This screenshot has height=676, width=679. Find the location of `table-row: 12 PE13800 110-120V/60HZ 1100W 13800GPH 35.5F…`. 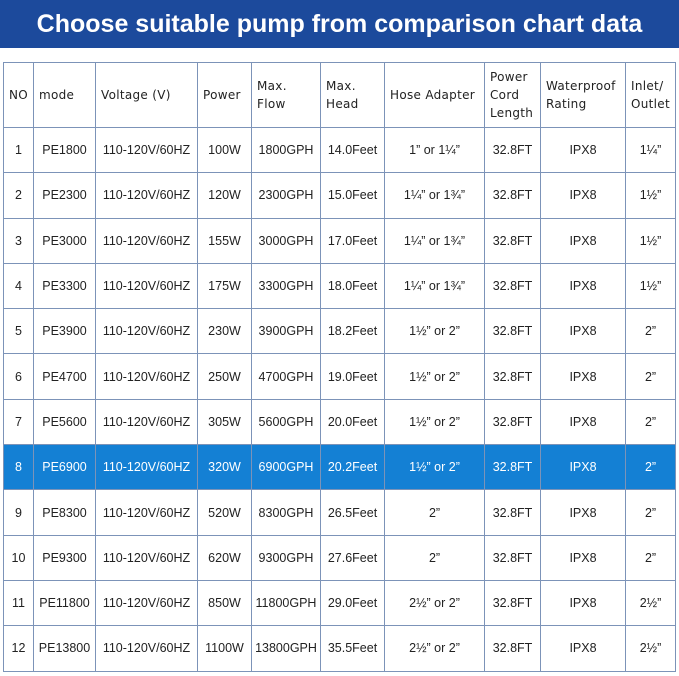

table-row: 12 PE13800 110-120V/60HZ 1100W 13800GPH 35.5F… is located at coordinates (339, 648).